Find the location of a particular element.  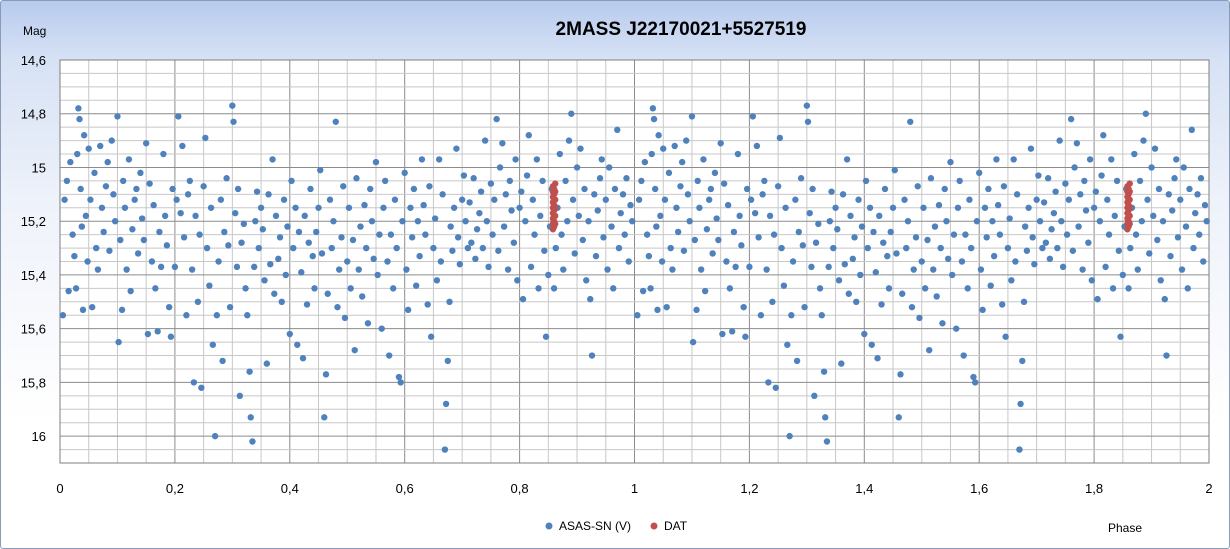

y-tick-label: 14,6 is located at coordinates (33, 60).